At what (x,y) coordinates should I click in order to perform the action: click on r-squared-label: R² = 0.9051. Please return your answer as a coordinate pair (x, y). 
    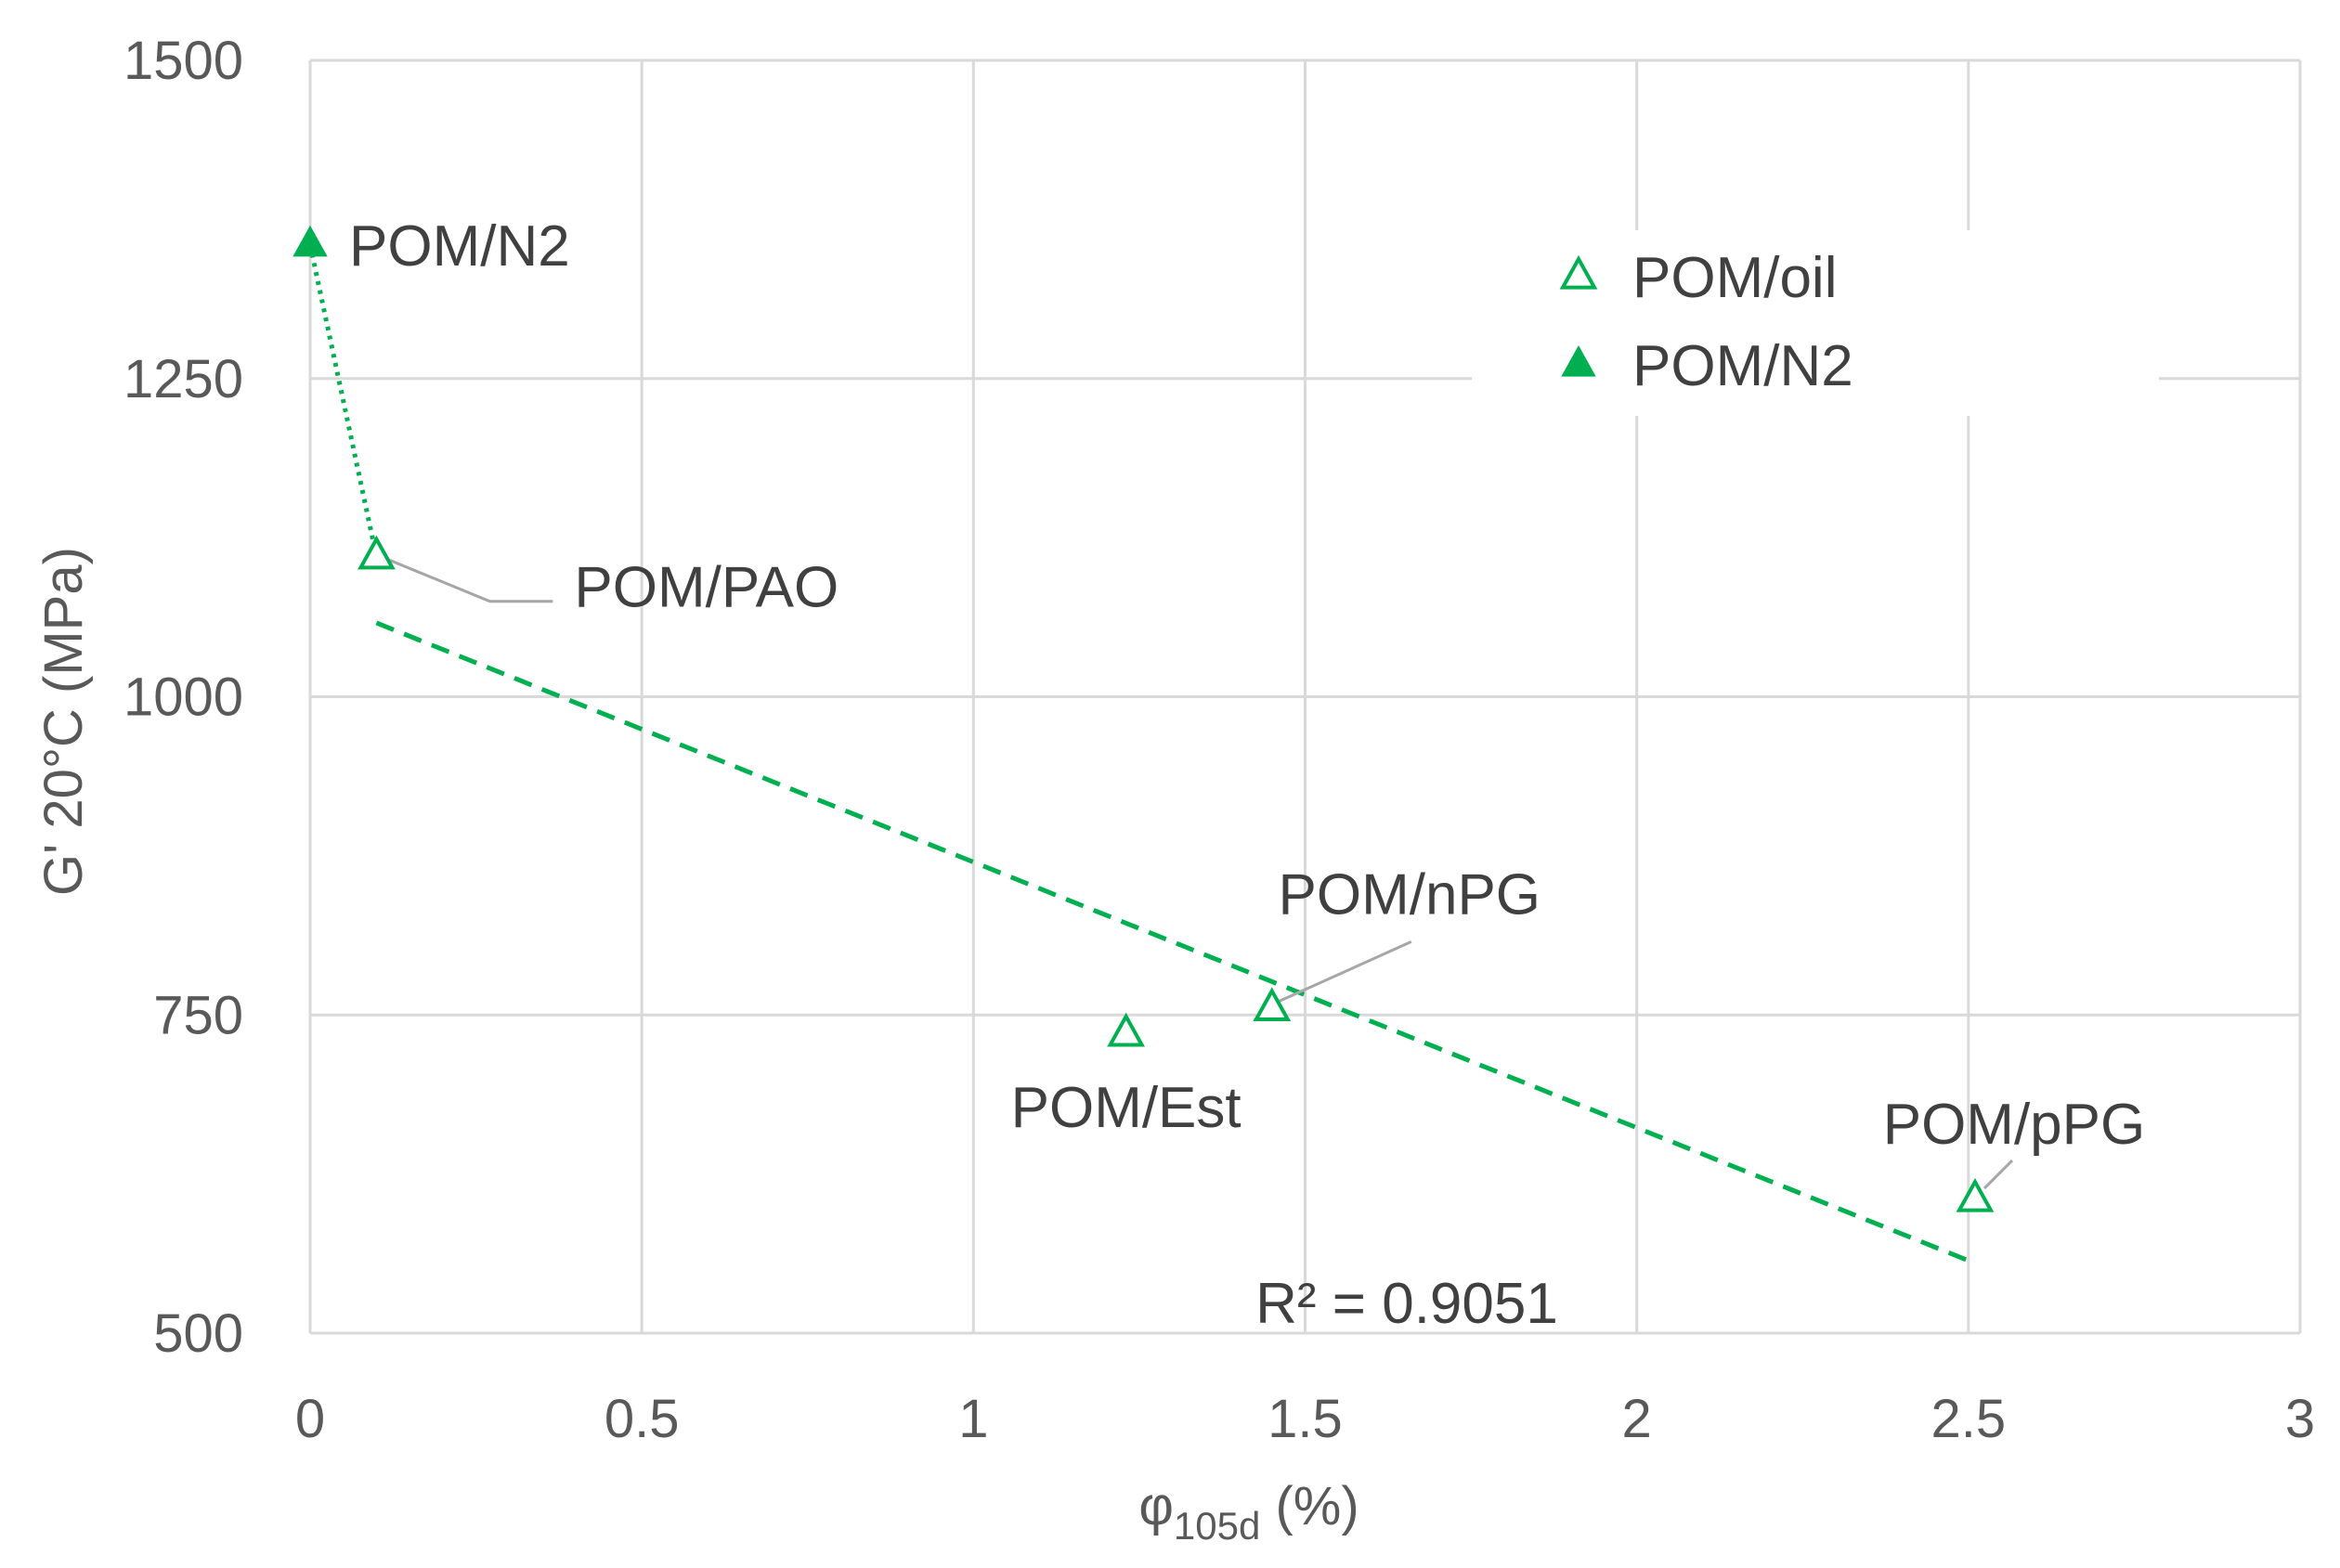
    Looking at the image, I should click on (1406, 1304).